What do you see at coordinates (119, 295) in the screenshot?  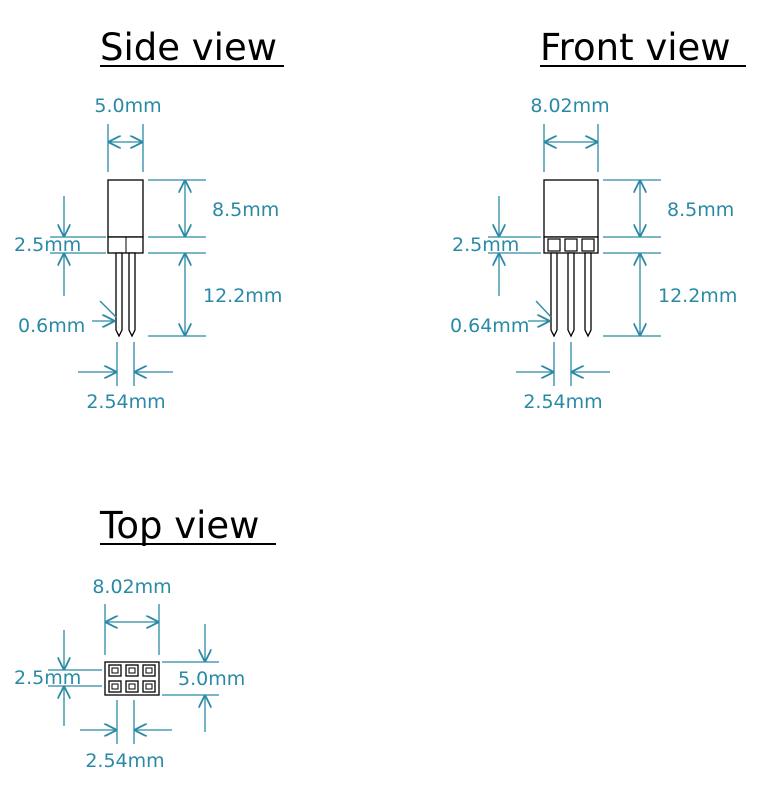 I see `side-pin-left` at bounding box center [119, 295].